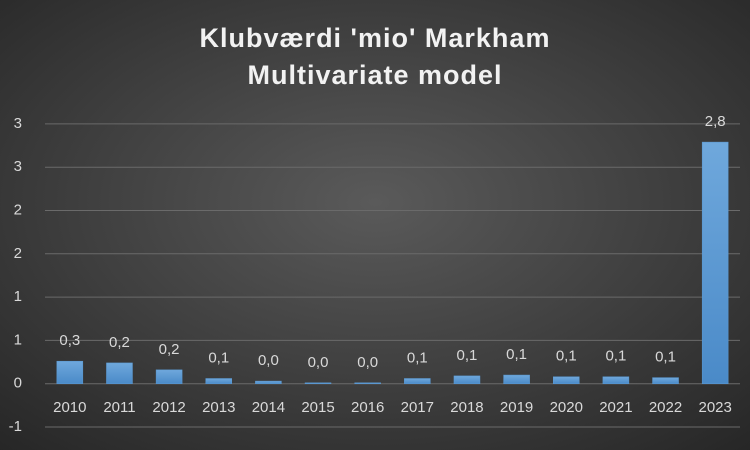  I want to click on y-tick-label: 0, so click(18, 383).